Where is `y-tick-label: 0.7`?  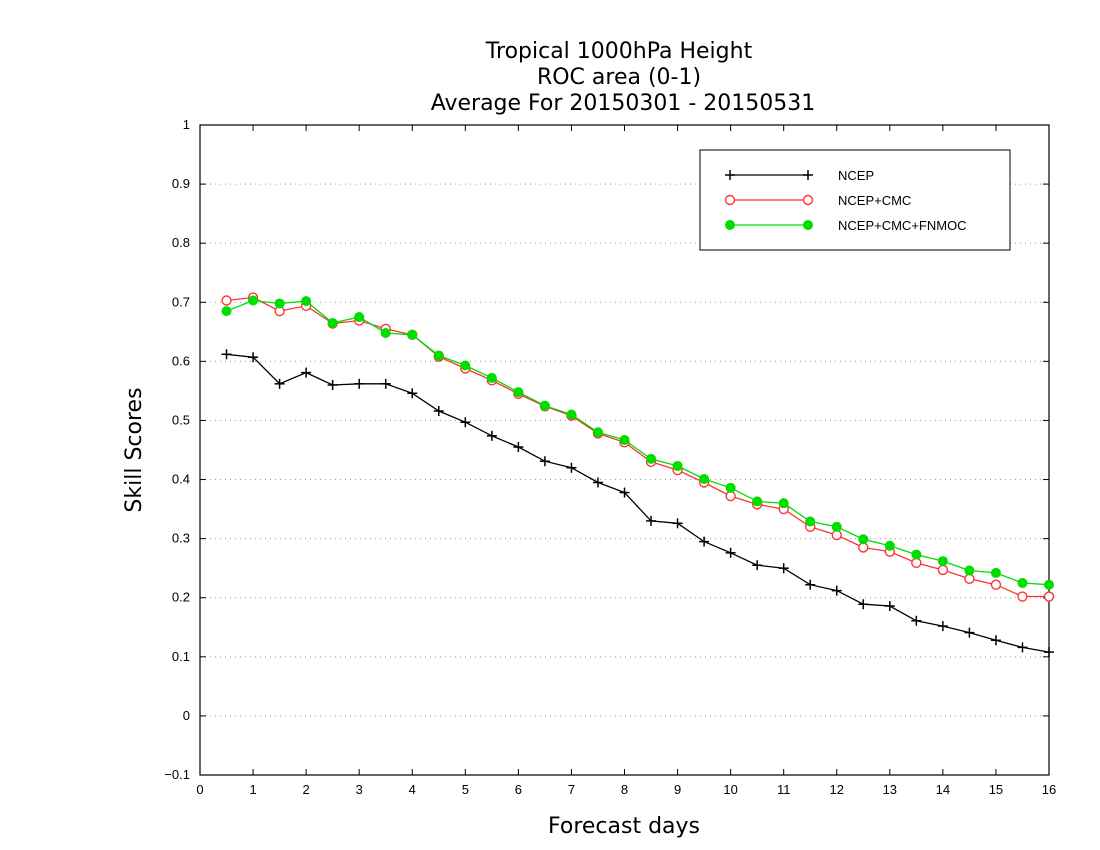
y-tick-label: 0.7 is located at coordinates (181, 301).